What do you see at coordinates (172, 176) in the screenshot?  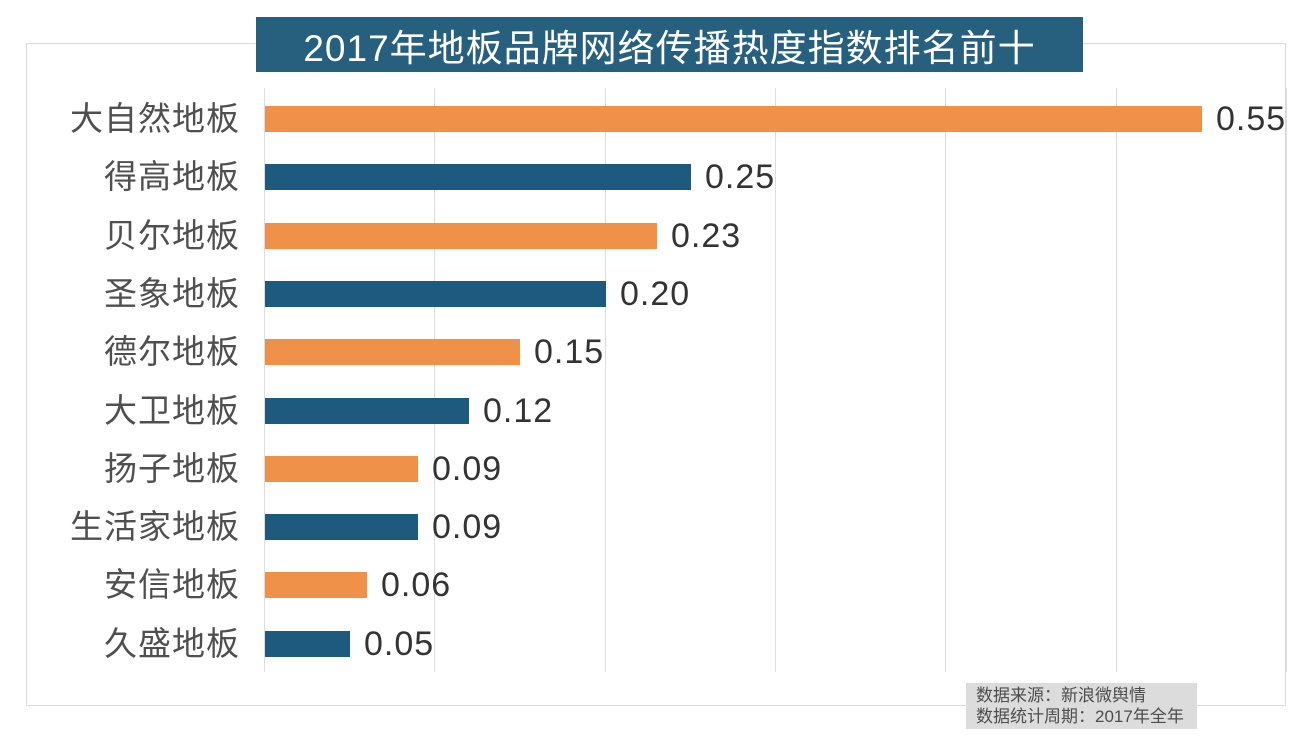 I see `category-label: 得高地板` at bounding box center [172, 176].